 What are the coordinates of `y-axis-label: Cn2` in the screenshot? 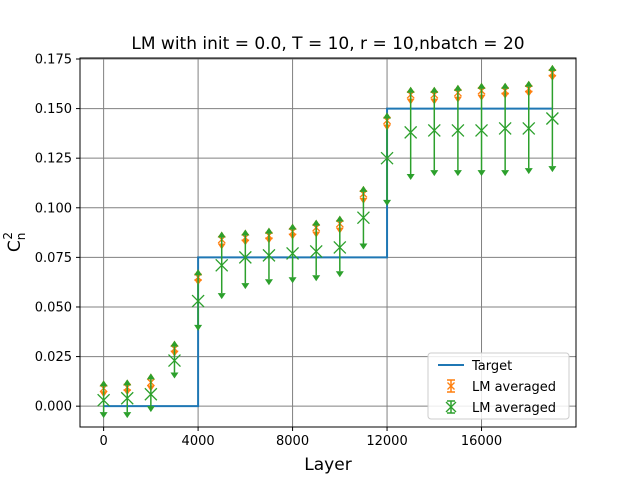 It's located at (14, 242).